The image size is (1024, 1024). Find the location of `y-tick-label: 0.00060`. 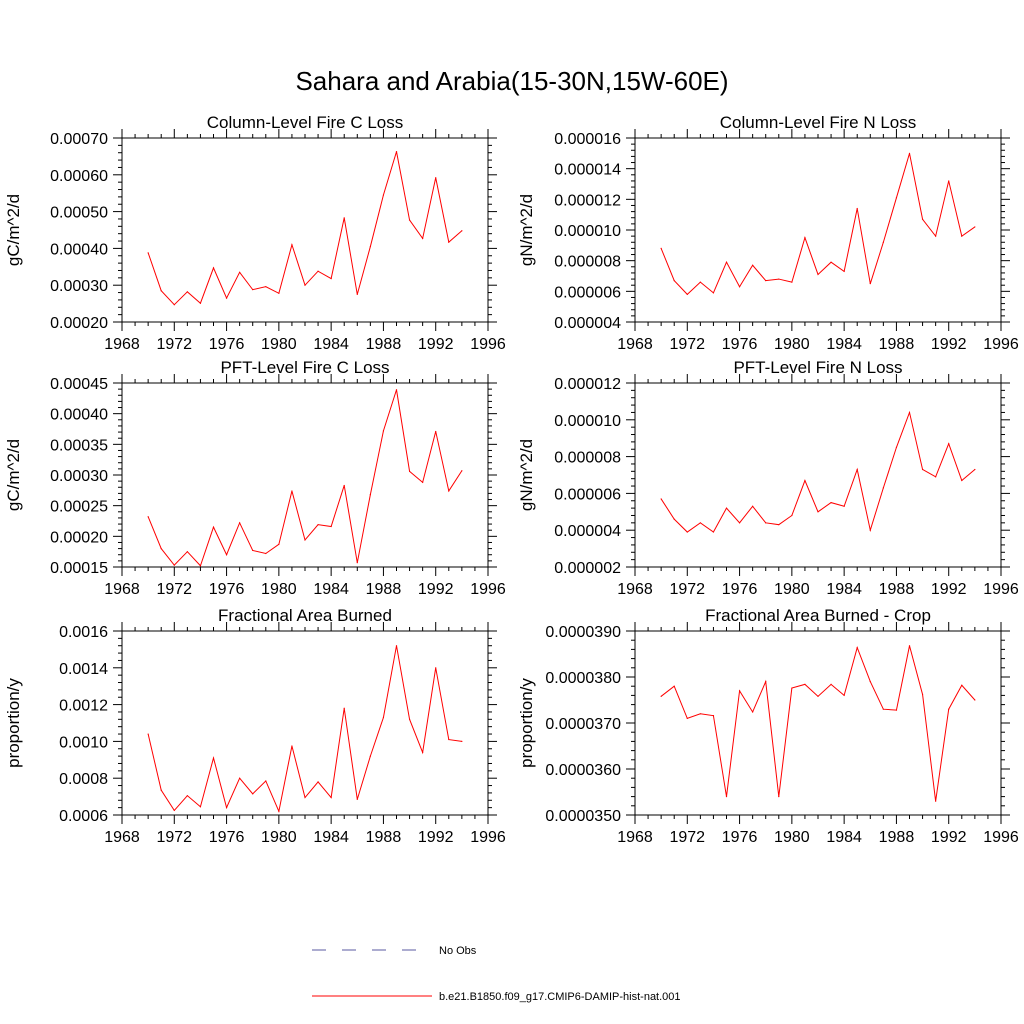

y-tick-label: 0.00060 is located at coordinates (79, 176).